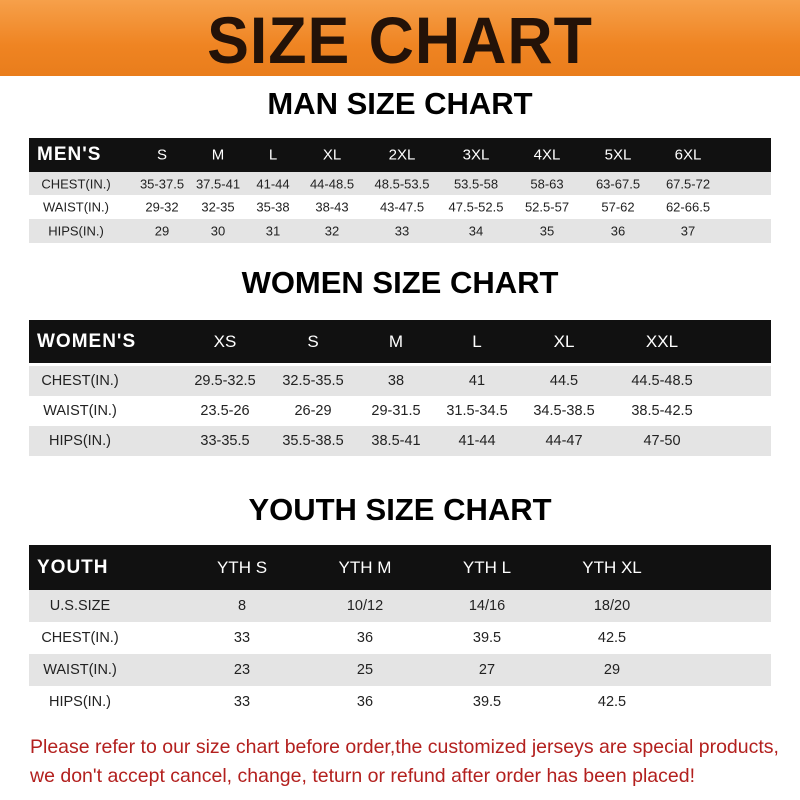 This screenshot has width=800, height=800. What do you see at coordinates (365, 606) in the screenshot?
I see `table-cell: 10/12` at bounding box center [365, 606].